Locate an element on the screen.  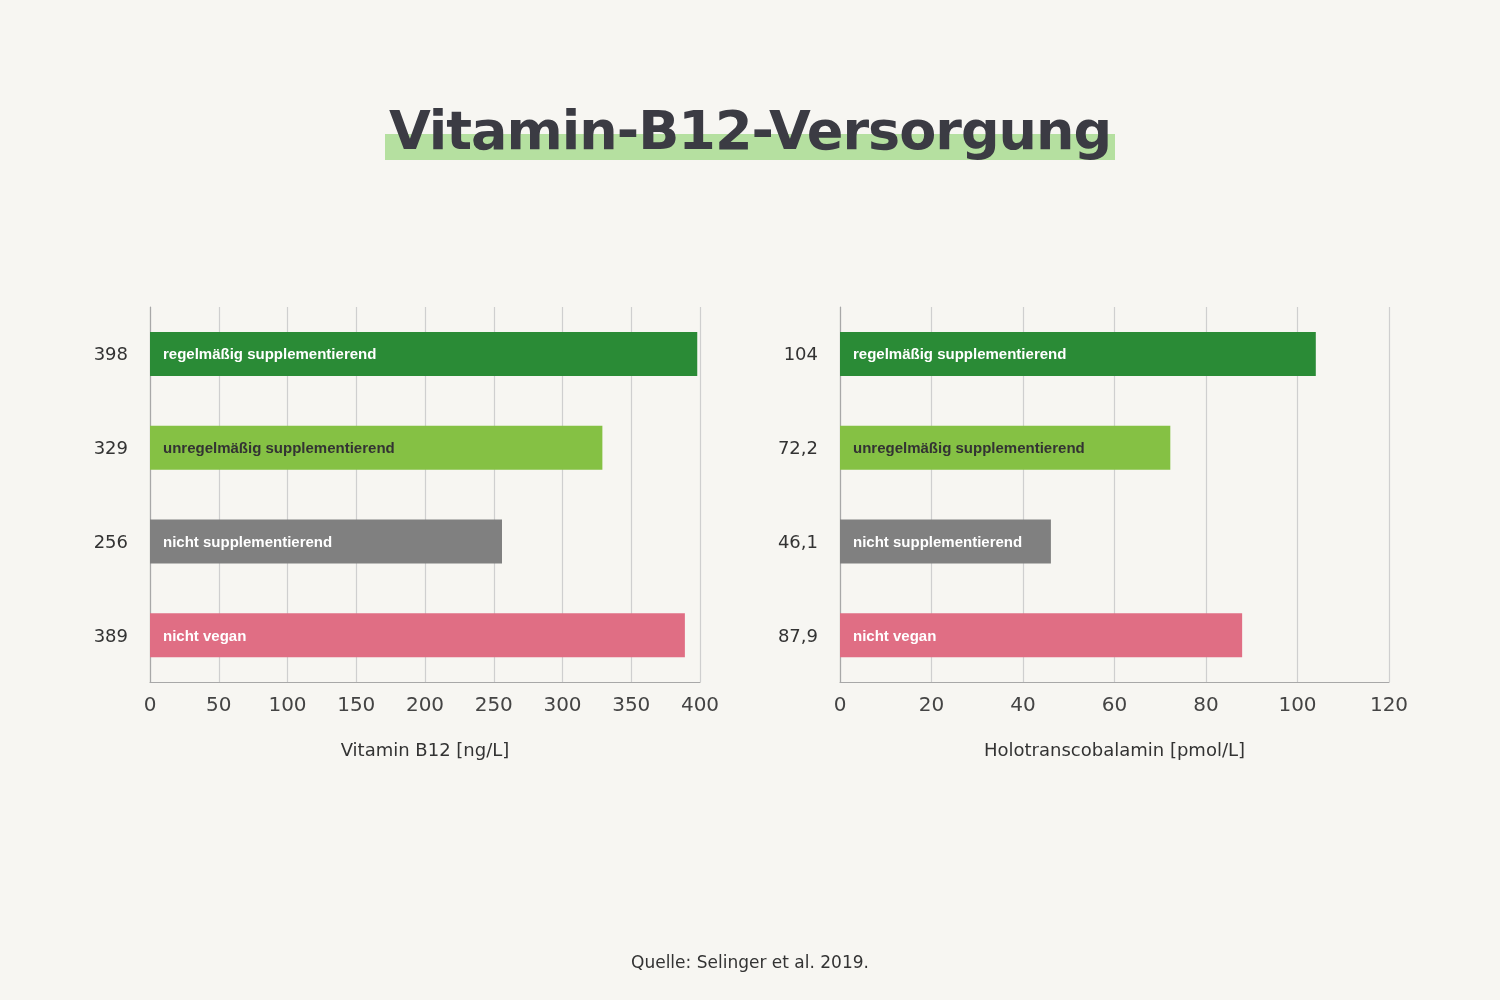
x-tick-label: 150 is located at coordinates (356, 704).